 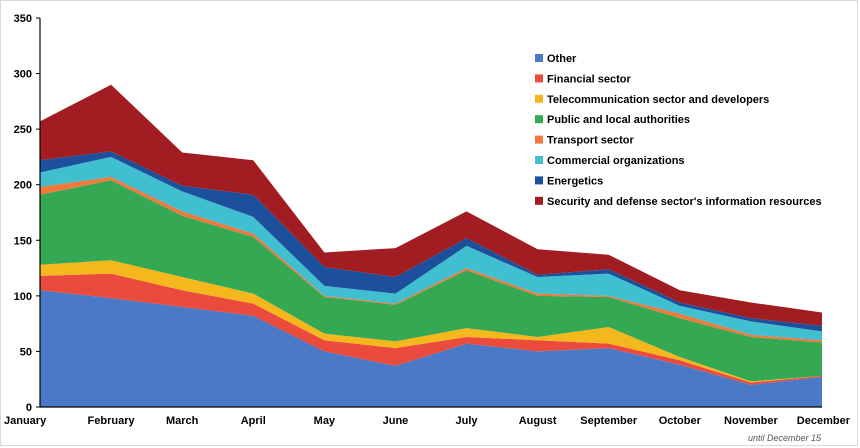 What do you see at coordinates (112, 421) in the screenshot?
I see `x-tick-label: February` at bounding box center [112, 421].